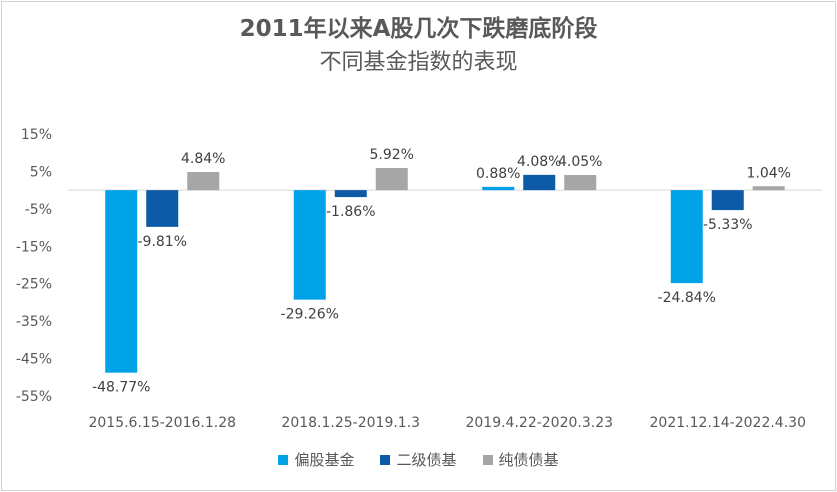 This screenshot has height=492, width=837. Describe the element at coordinates (392, 155) in the screenshot. I see `data-label: 5.92%` at that location.